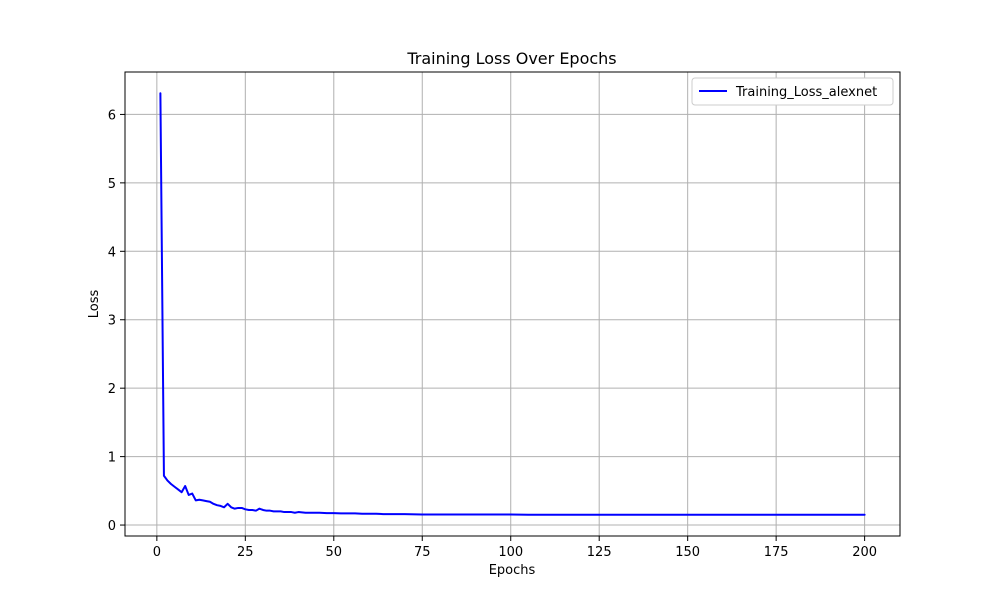 This screenshot has height=600, width=1000. Describe the element at coordinates (687, 552) in the screenshot. I see `x-tick-label: 150` at that location.